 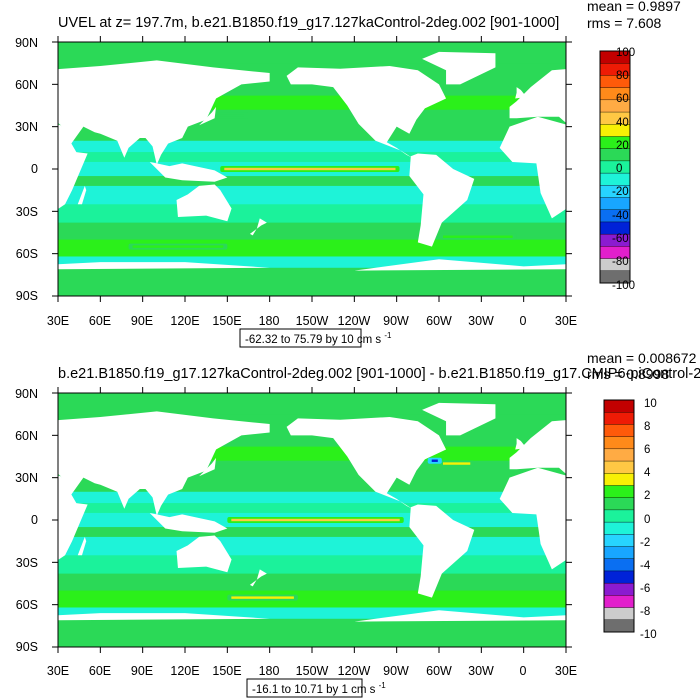 I want to click on x-tick-label: 90E, so click(x=142, y=321).